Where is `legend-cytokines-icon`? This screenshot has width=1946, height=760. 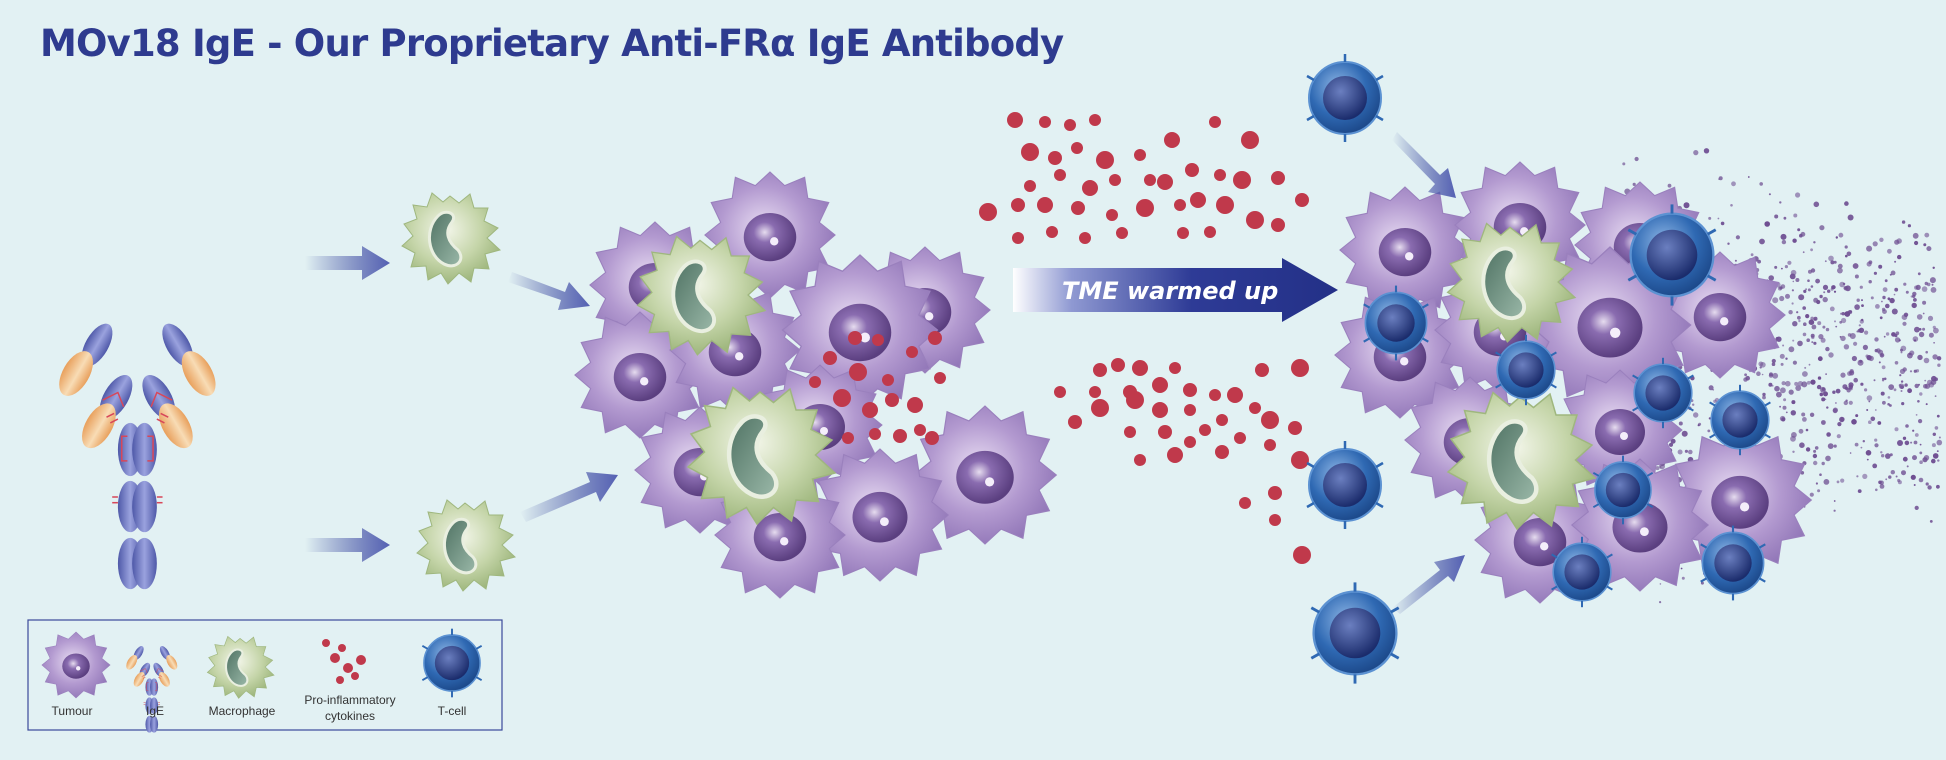
legend-cytokines-icon is located at coordinates (344, 661).